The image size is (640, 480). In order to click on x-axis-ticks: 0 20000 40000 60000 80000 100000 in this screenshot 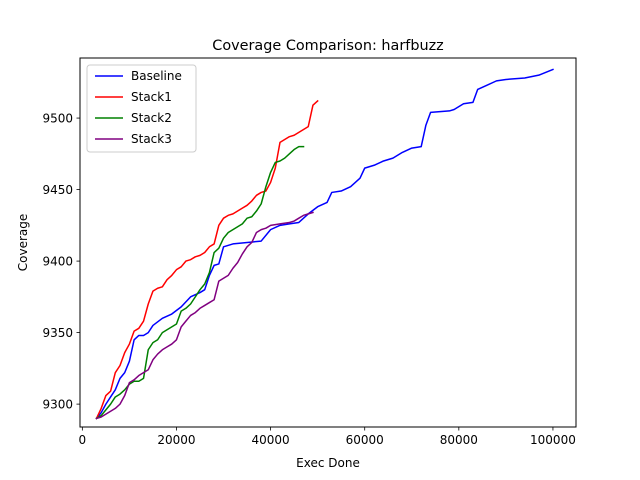, I will do `click(327, 437)`.